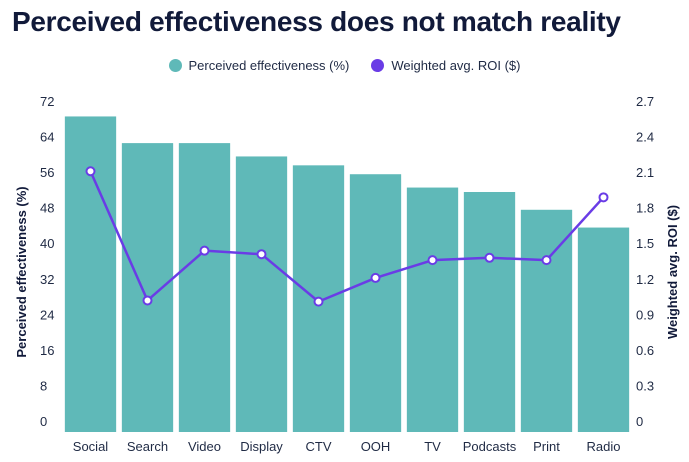 The image size is (689, 462). Describe the element at coordinates (204, 250) in the screenshot. I see `roi-point-video` at that location.